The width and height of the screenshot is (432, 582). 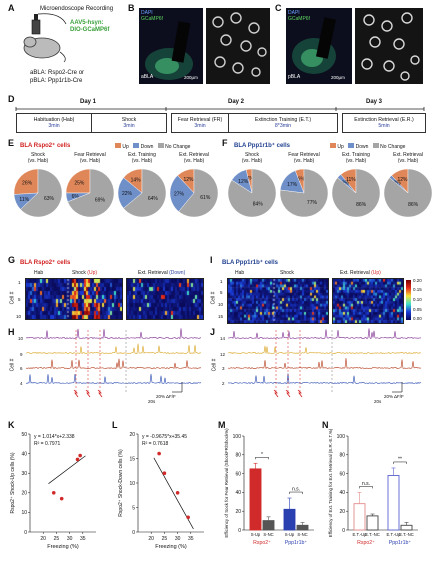 I want to click on abla-dapi-image, so click(x=171, y=46).